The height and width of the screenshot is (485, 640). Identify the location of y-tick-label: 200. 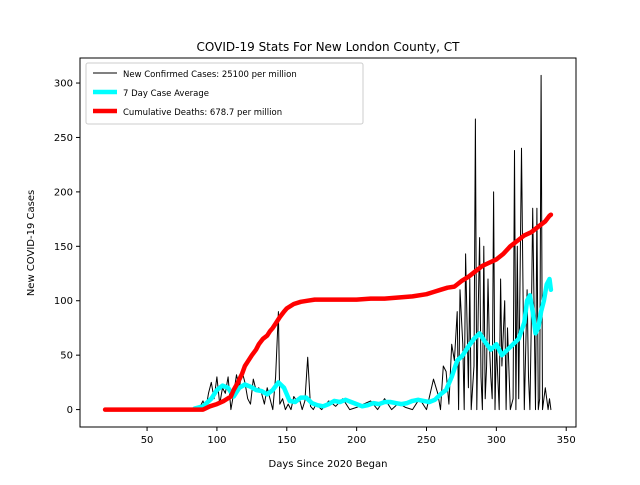
(63, 192).